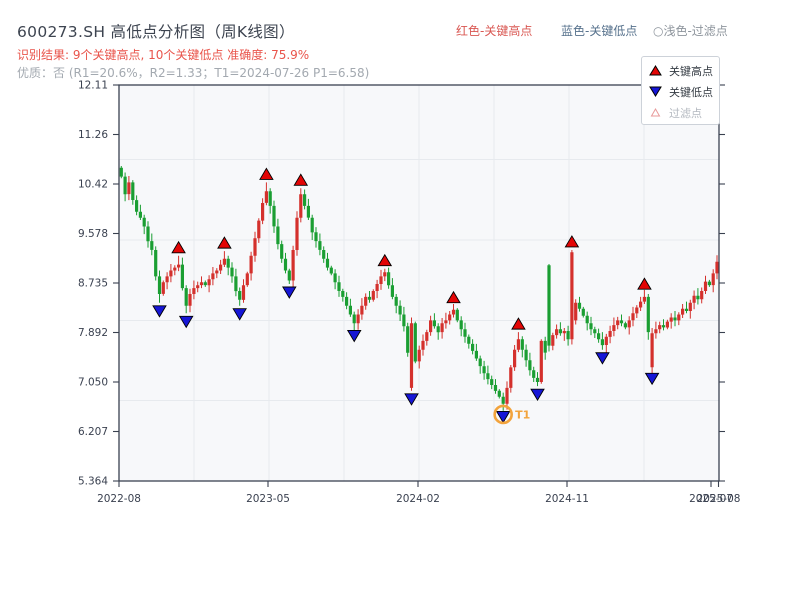 This screenshot has height=600, width=800. What do you see at coordinates (655, 91) in the screenshot?
I see `key-low-triangle-icon` at bounding box center [655, 91].